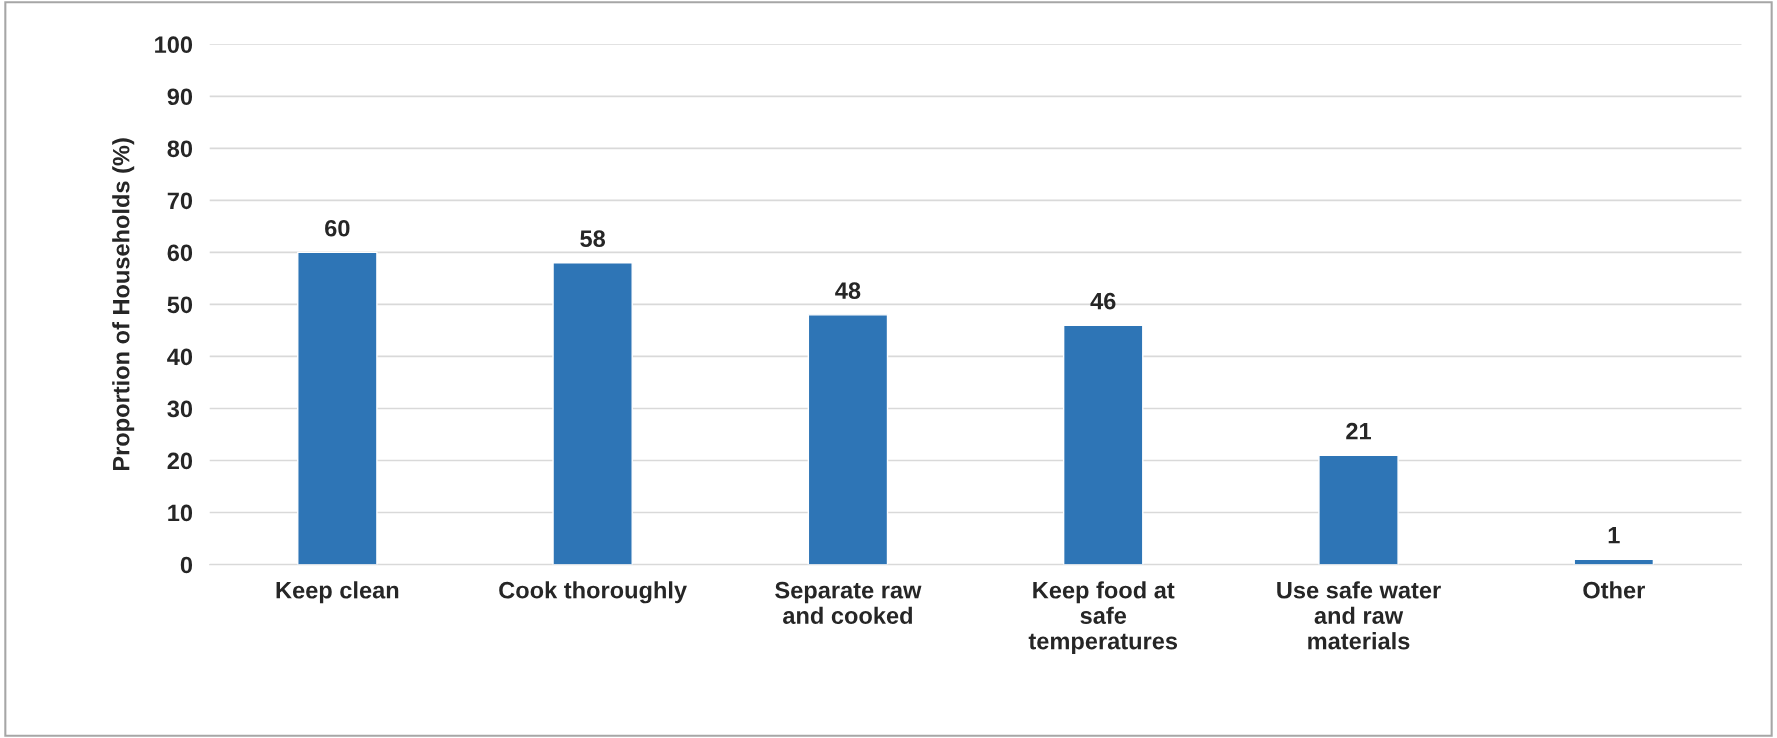 This screenshot has height=738, width=1777. Describe the element at coordinates (848, 291) in the screenshot. I see `data-label: 48` at that location.